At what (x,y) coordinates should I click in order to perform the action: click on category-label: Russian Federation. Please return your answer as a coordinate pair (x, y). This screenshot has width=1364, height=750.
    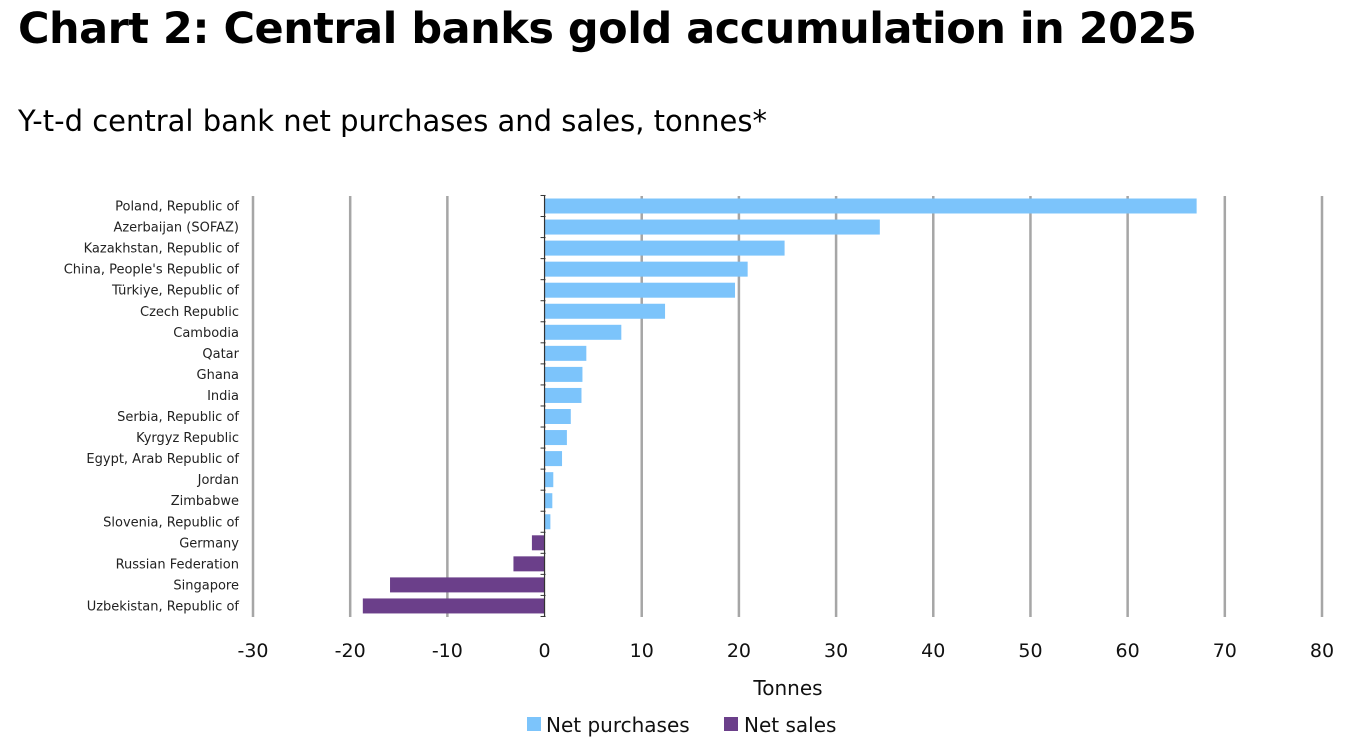
    Looking at the image, I should click on (177, 564).